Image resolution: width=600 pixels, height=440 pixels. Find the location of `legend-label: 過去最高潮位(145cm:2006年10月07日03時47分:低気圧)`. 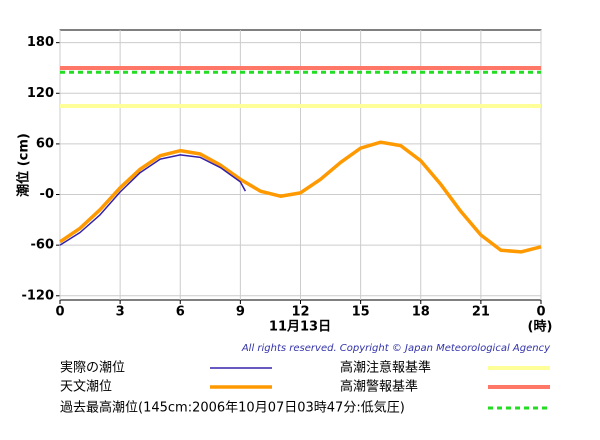

legend-label: 過去最高潮位(145cm:2006年10月07日03時47分:低気圧) is located at coordinates (232, 408).